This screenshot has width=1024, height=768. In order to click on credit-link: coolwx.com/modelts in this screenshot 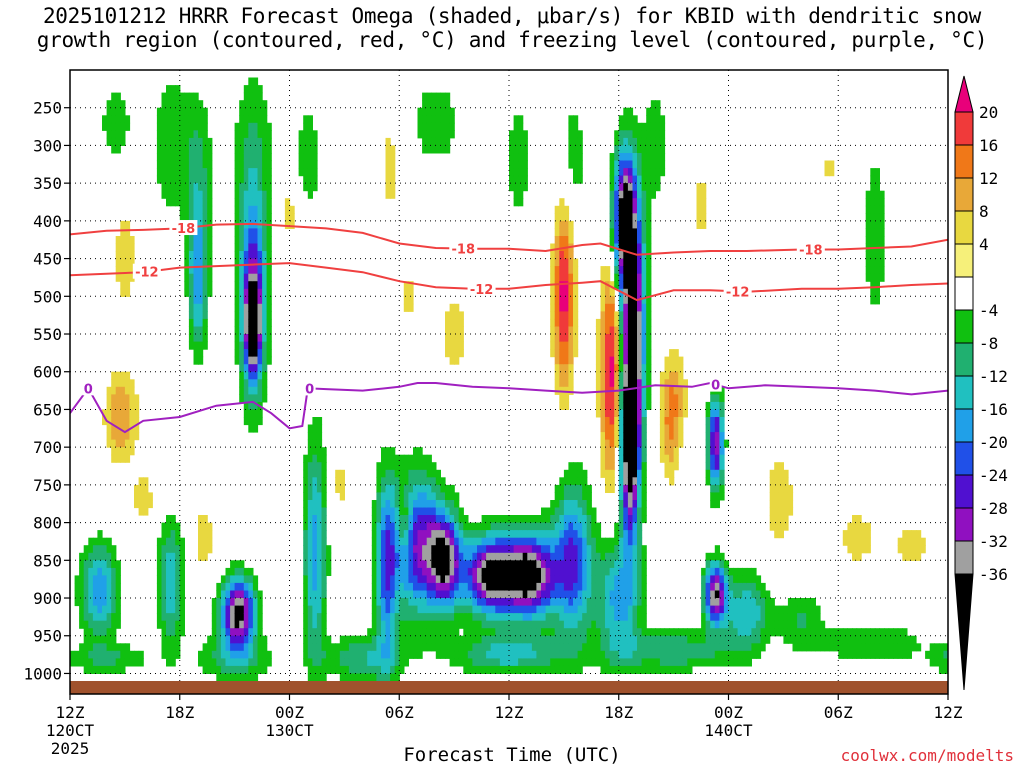, I will do `click(927, 755)`.